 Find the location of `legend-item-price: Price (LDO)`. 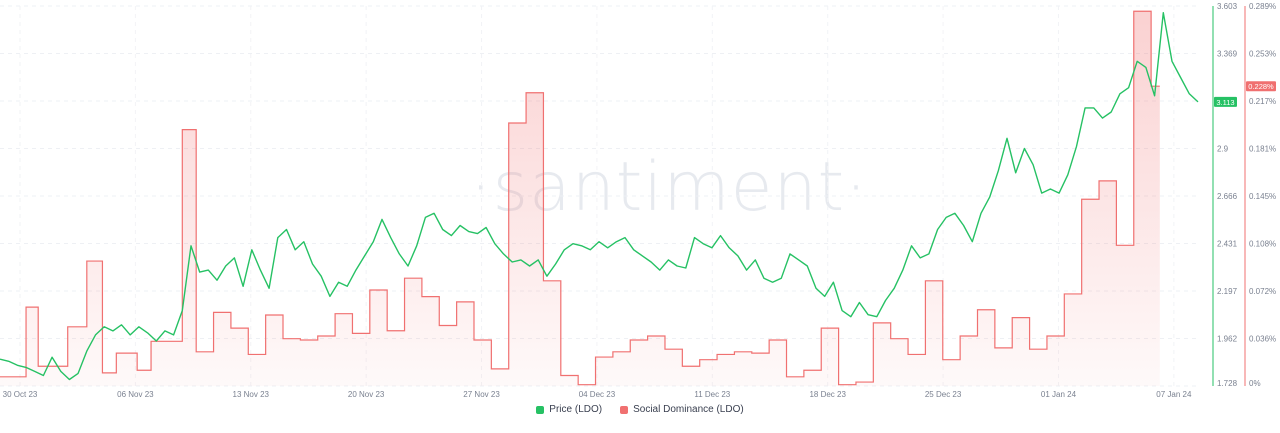

legend-item-price: Price (LDO) is located at coordinates (569, 409).